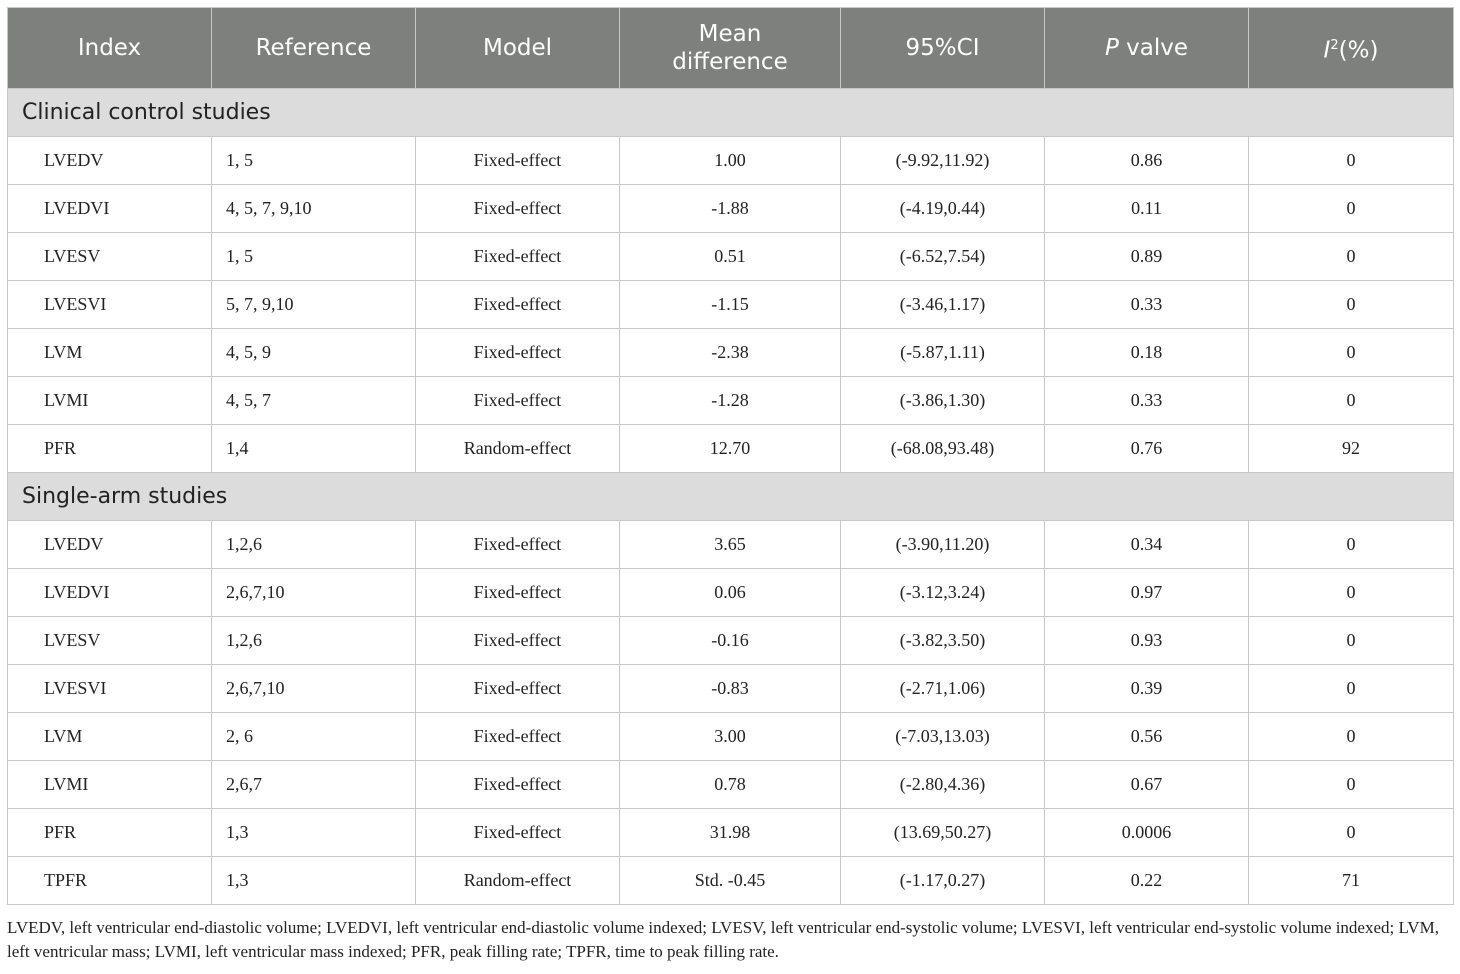  Describe the element at coordinates (1146, 544) in the screenshot. I see `cell-p-value: 0.34` at that location.